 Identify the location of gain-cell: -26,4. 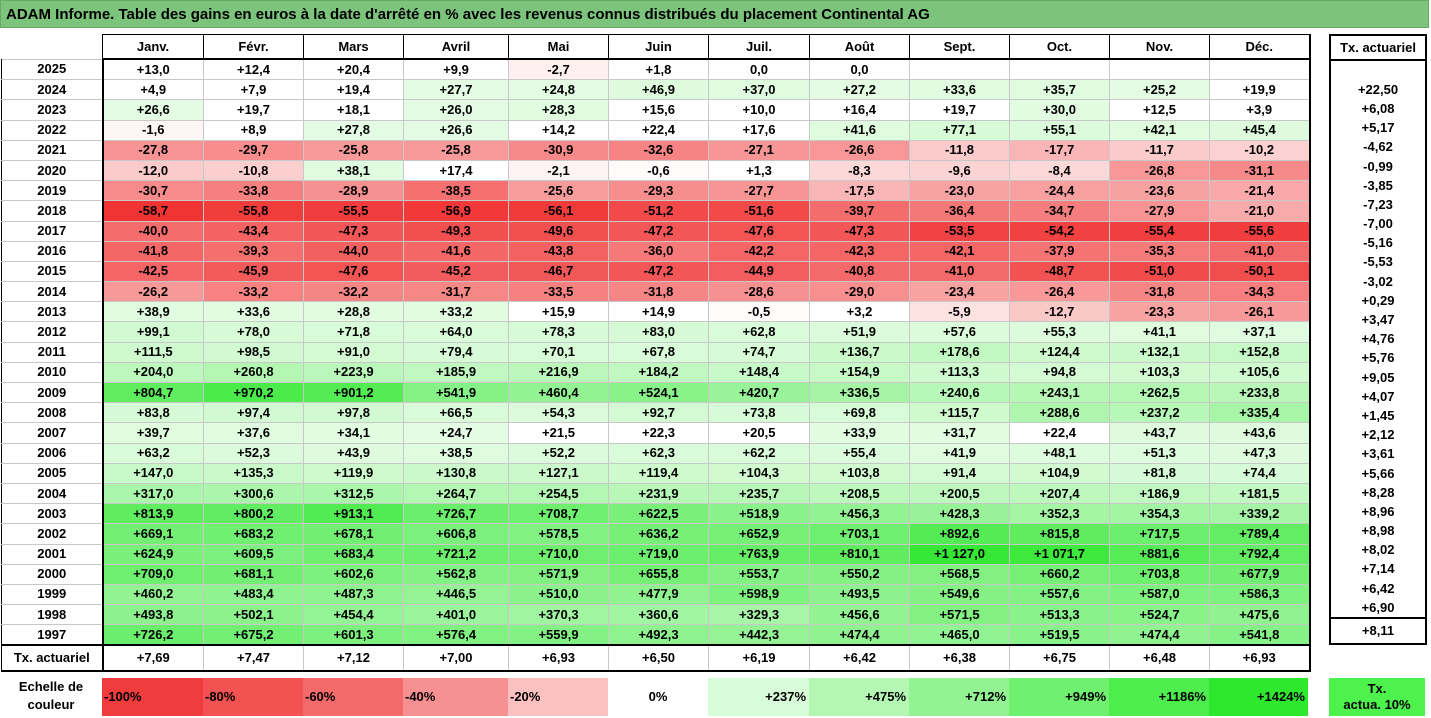
(1059, 292).